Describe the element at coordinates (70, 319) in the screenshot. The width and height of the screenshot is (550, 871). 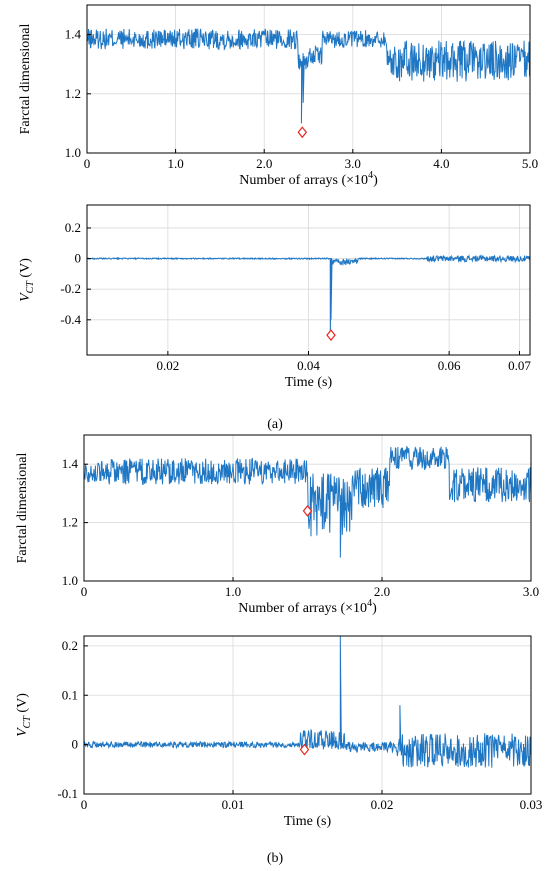
I see `y-tick-label: -0.4` at that location.